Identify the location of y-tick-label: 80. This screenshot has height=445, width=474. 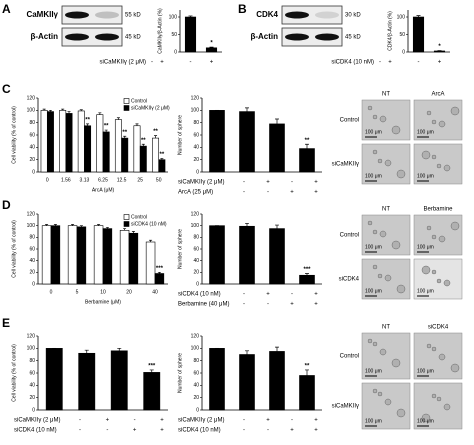
(32, 238).